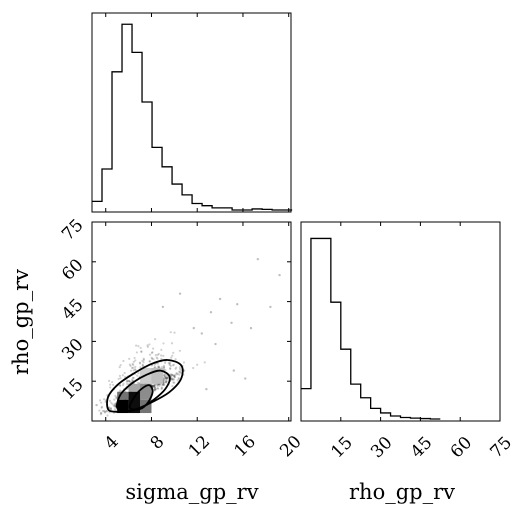 The height and width of the screenshot is (514, 525). Describe the element at coordinates (72, 389) in the screenshot. I see `y-tick-label: 15` at that location.